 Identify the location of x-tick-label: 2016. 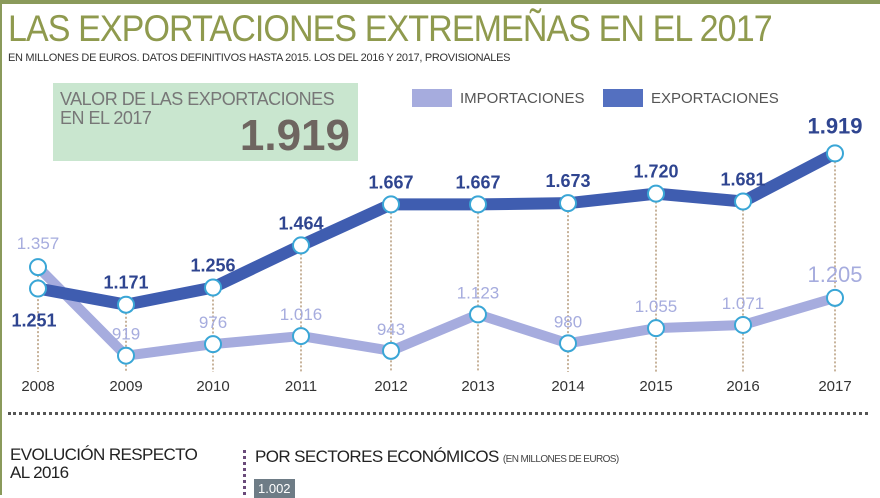
(742, 386).